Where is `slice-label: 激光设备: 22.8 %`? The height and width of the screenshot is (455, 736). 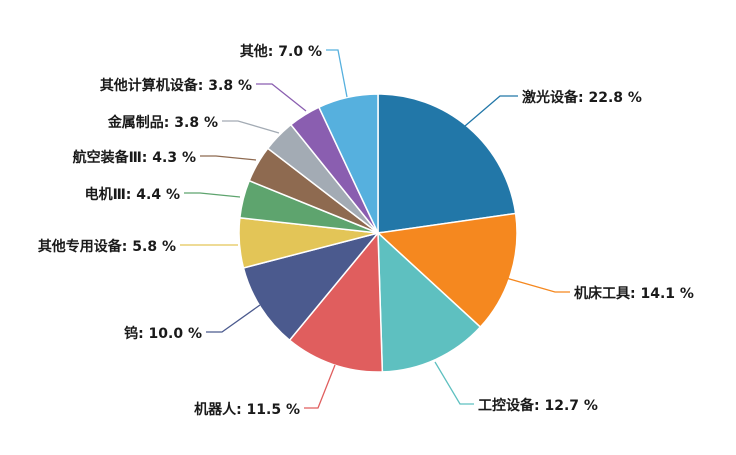
slice-label: 激光设备: 22.8 % is located at coordinates (582, 97).